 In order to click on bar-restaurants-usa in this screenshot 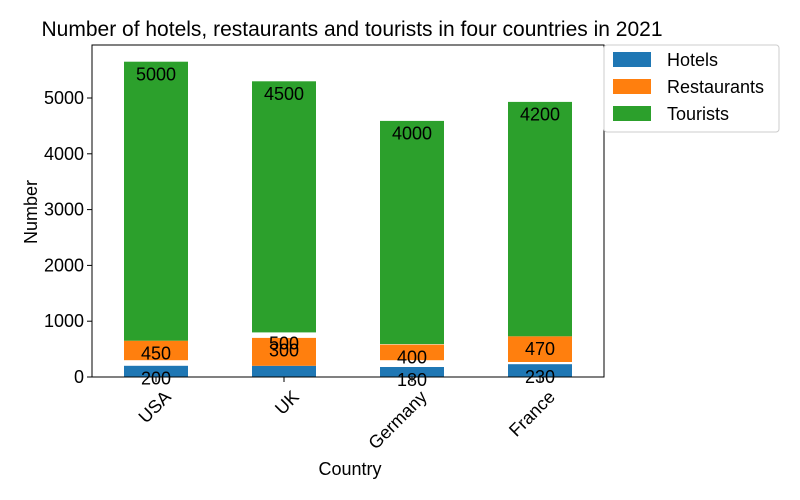, I will do `click(156, 350)`.